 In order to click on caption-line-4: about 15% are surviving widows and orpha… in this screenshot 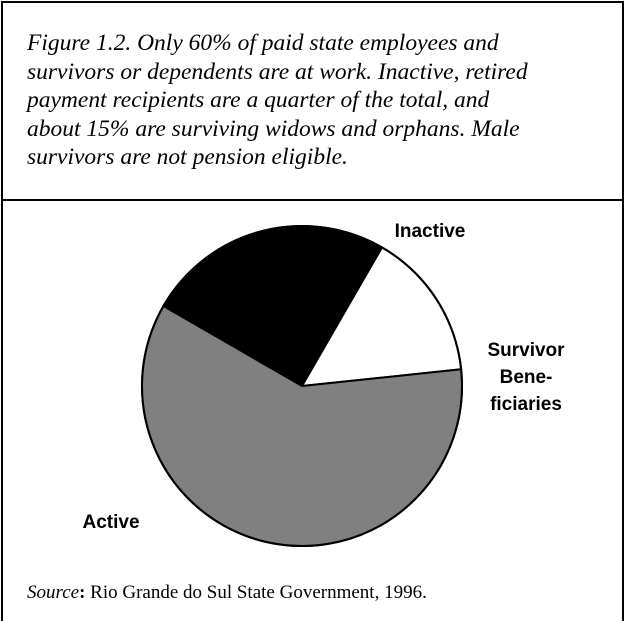, I will do `click(273, 128)`.